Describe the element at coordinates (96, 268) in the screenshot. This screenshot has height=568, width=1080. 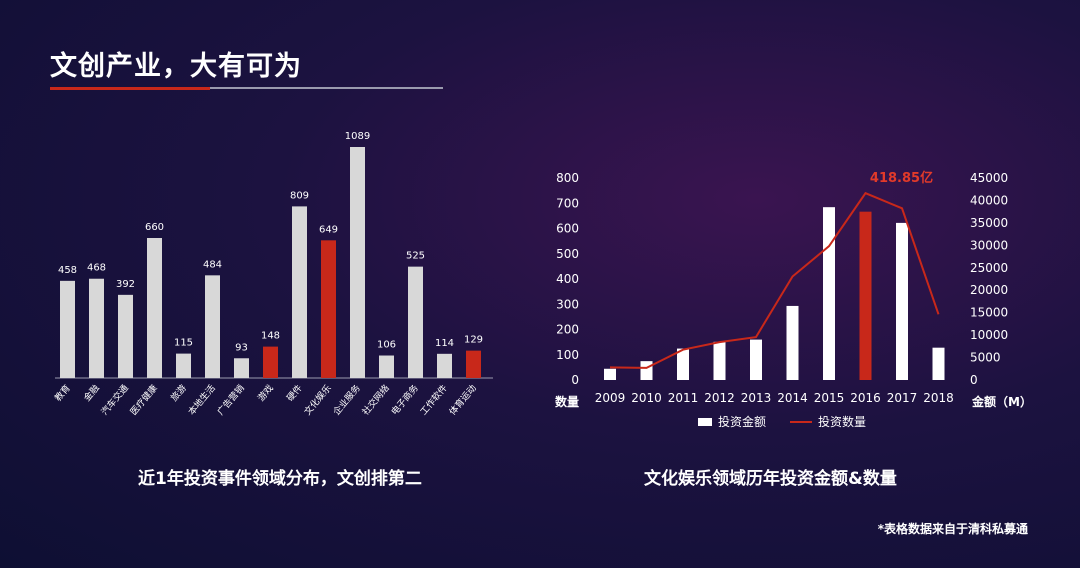
I see `bar-value-label-1: 468` at that location.